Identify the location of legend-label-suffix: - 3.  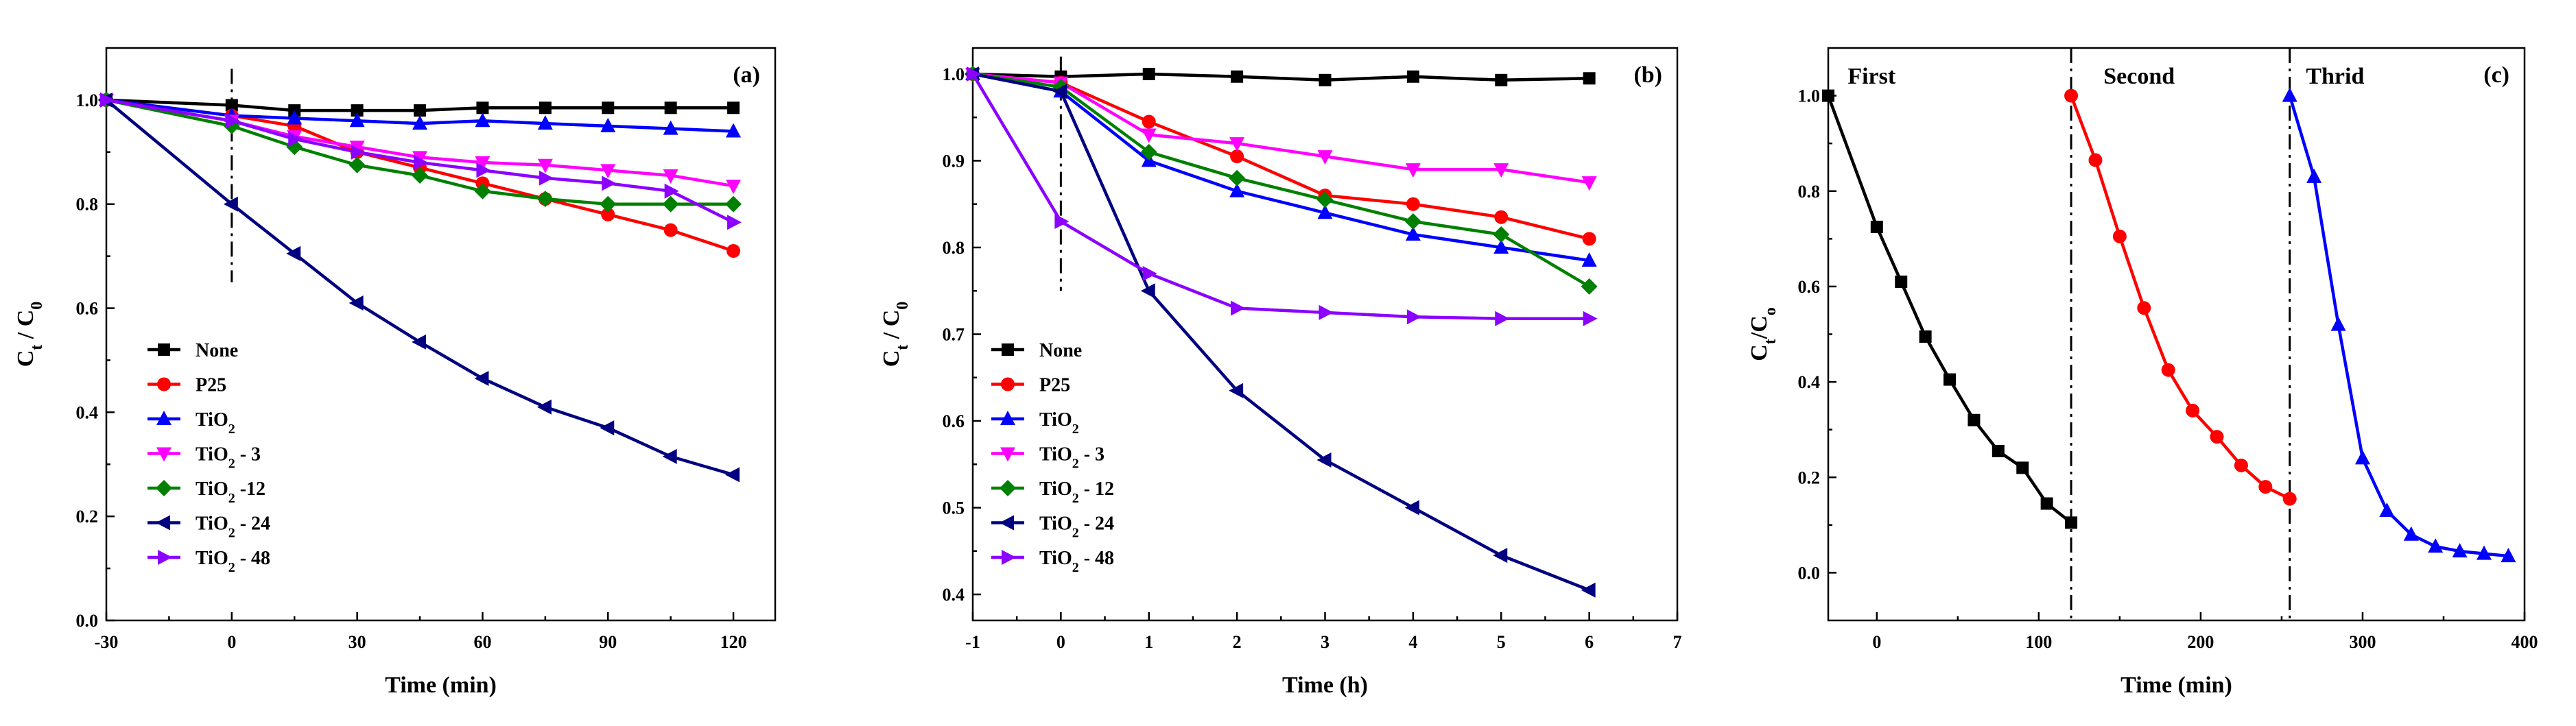
(248, 454).